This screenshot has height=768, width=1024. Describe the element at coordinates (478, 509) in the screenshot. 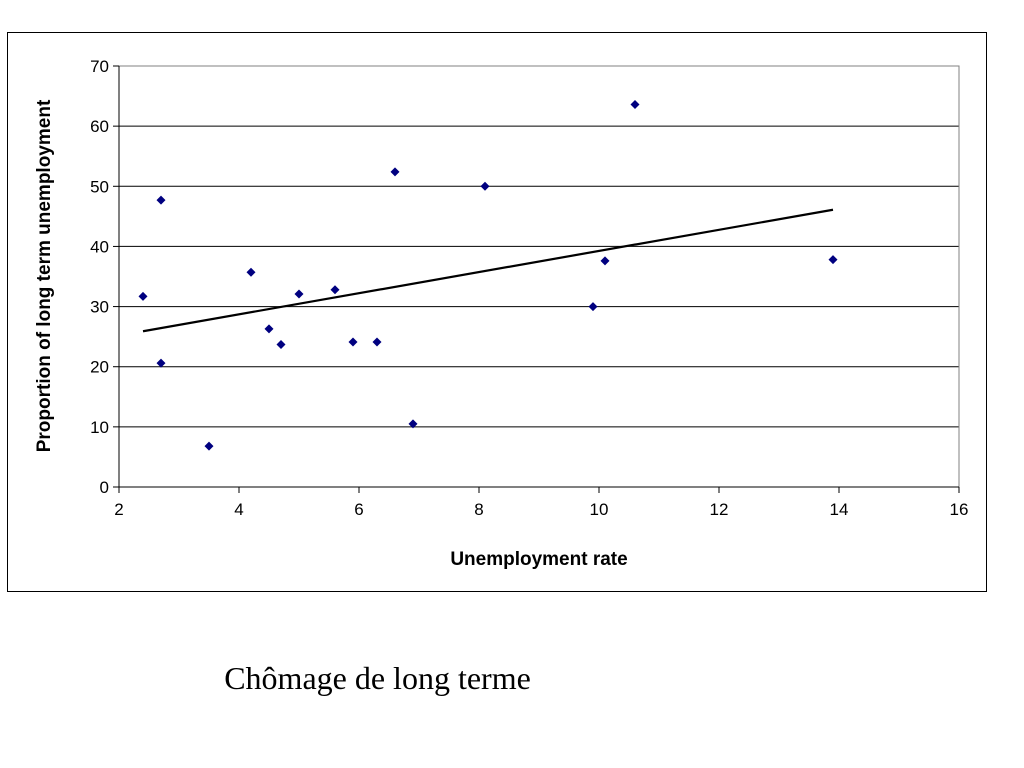

I see `x-tick-label: 8` at that location.